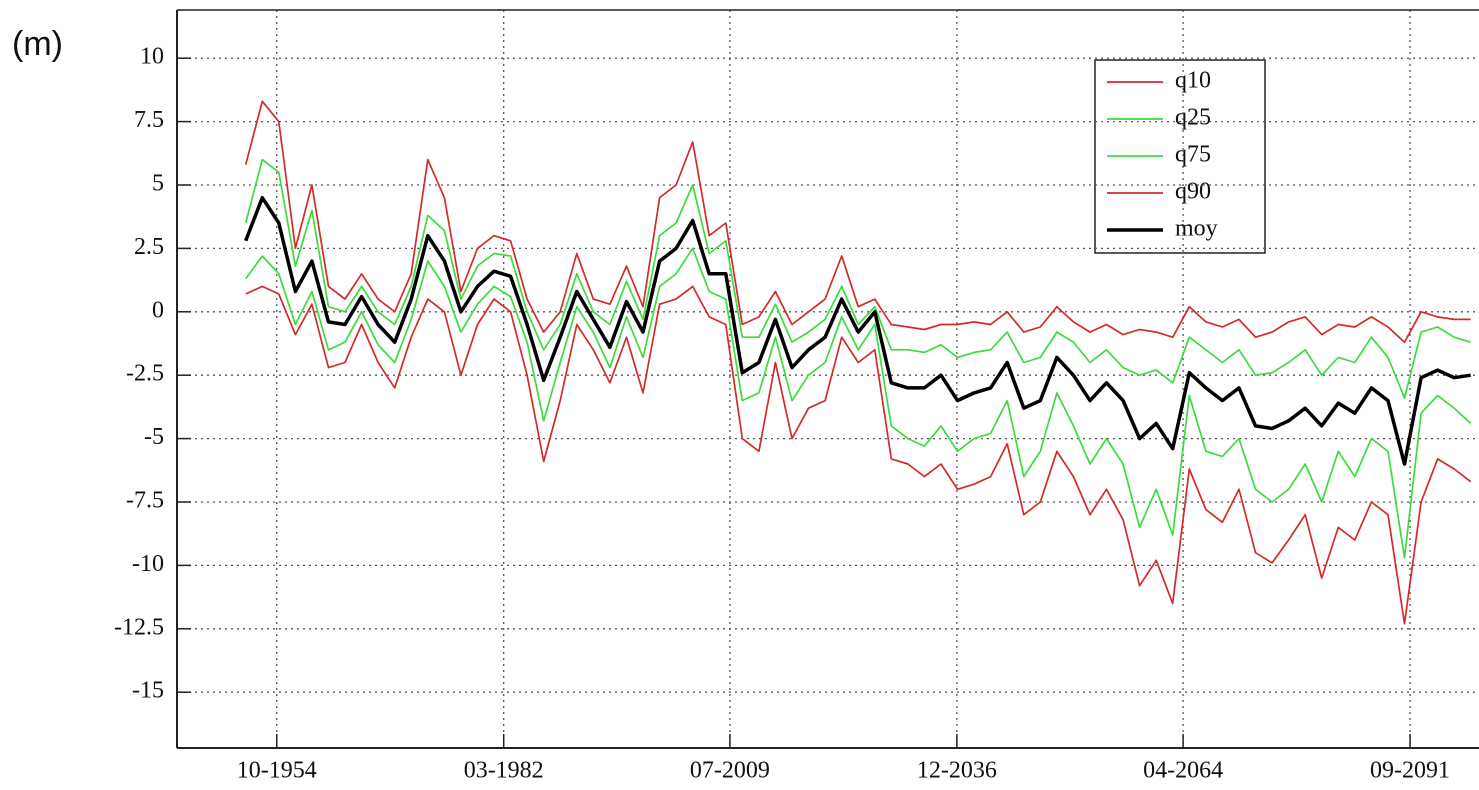 The image size is (1479, 790). Describe the element at coordinates (145, 501) in the screenshot. I see `y-tick-label: -7.5` at that location.